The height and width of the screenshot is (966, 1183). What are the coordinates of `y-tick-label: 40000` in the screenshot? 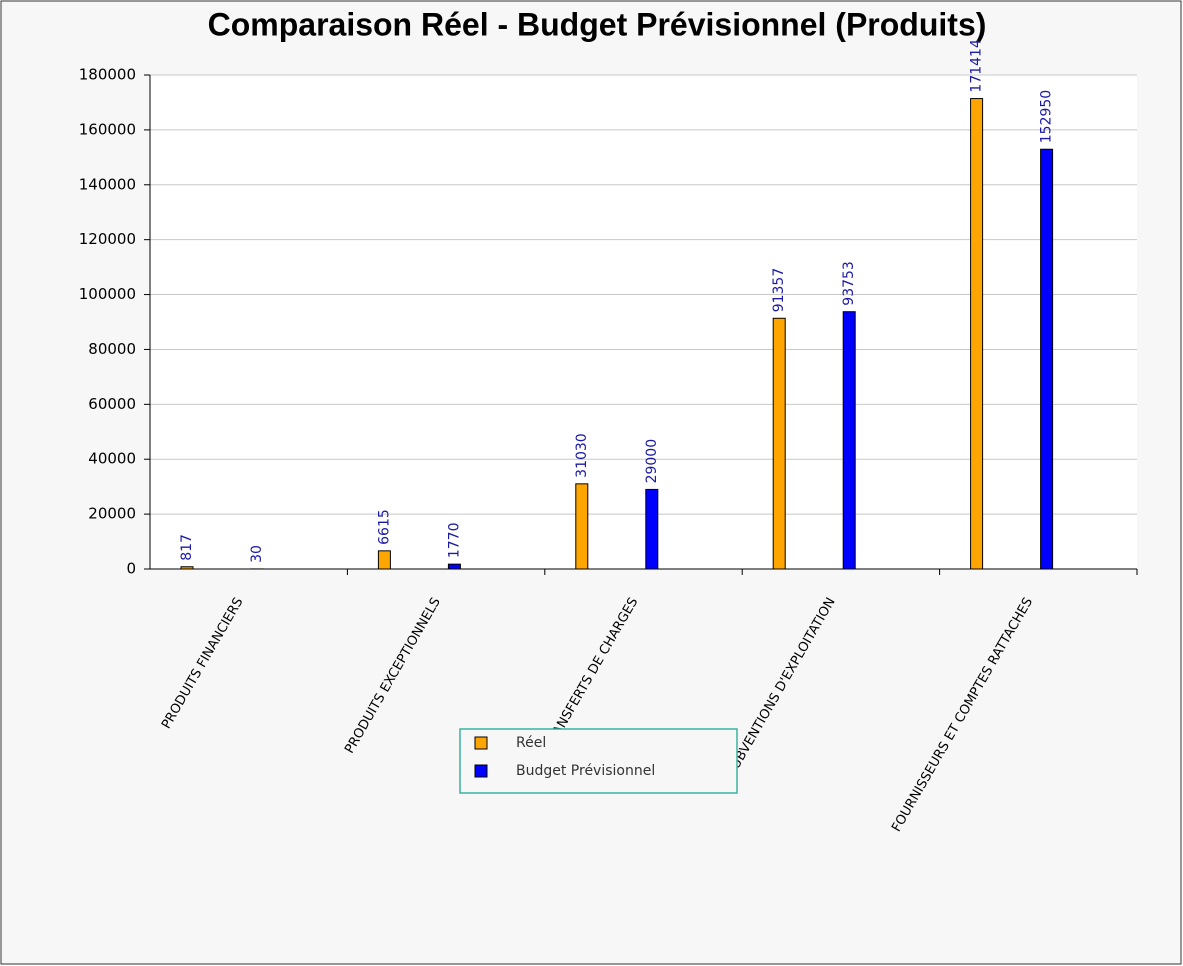 It's located at (112, 459).